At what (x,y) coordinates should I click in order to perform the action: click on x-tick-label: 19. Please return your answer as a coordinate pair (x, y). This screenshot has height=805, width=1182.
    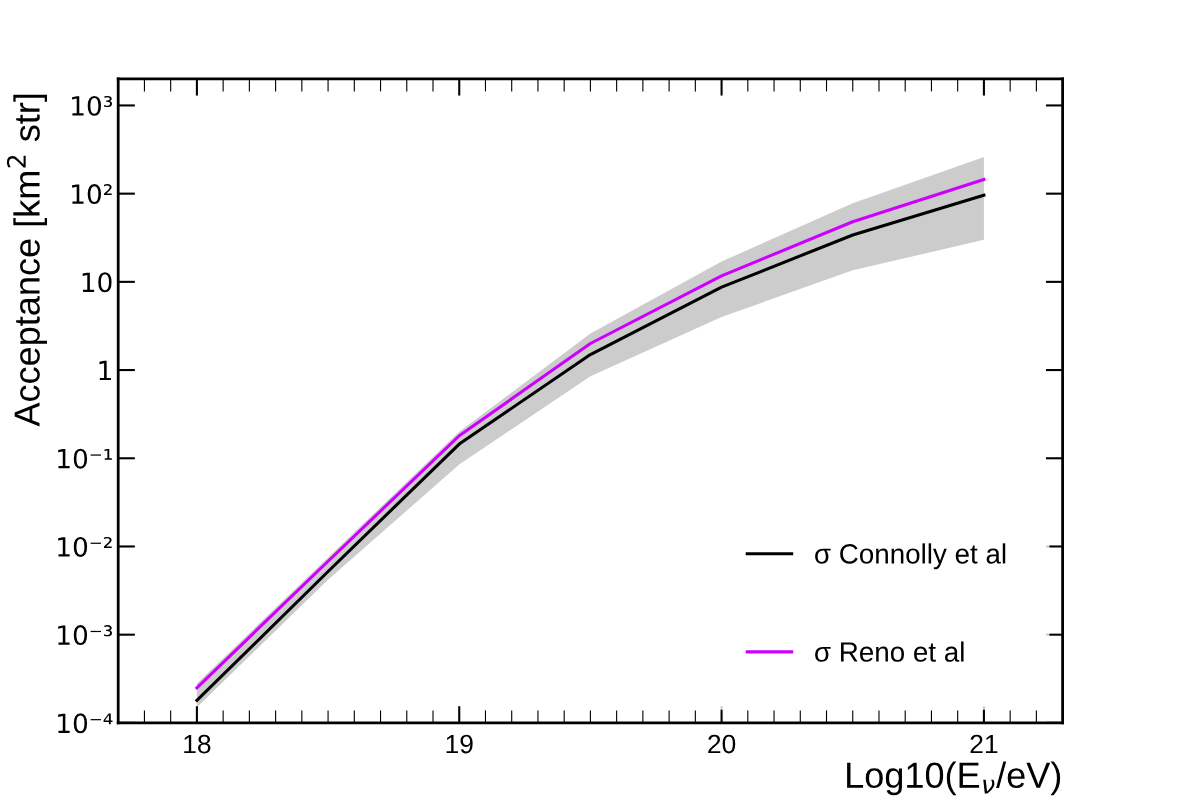
    Looking at the image, I should click on (459, 744).